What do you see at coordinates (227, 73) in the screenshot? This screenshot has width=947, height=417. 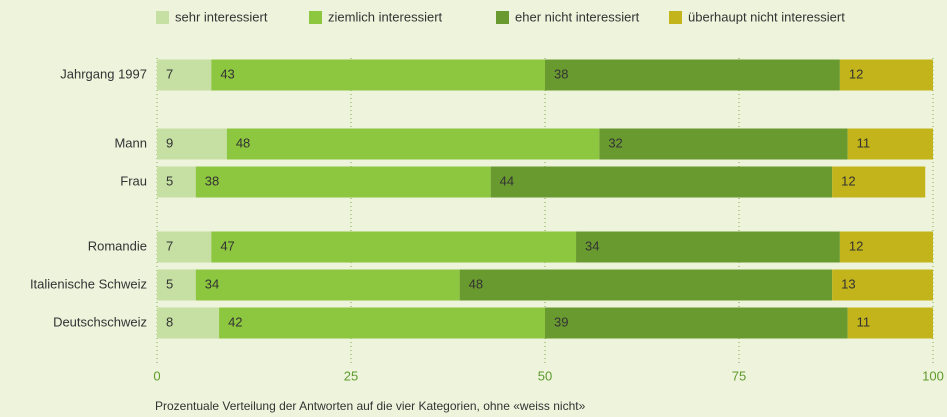 I see `data-label: 43` at bounding box center [227, 73].